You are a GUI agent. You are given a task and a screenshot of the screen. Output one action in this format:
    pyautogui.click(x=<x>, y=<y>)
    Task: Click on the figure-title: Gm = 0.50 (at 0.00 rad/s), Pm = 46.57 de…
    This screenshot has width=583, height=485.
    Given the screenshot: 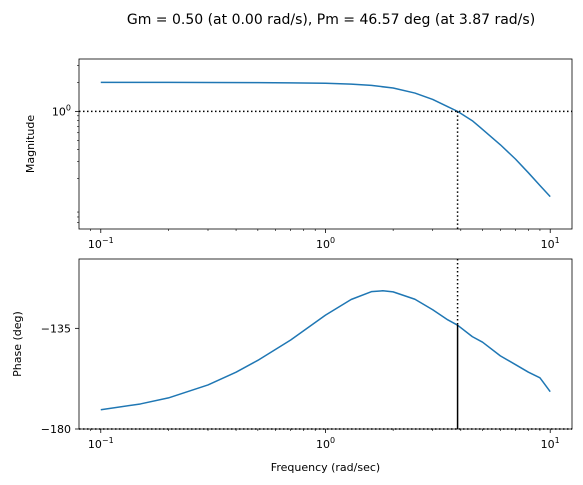 What is the action you would take?
    pyautogui.click(x=331, y=20)
    